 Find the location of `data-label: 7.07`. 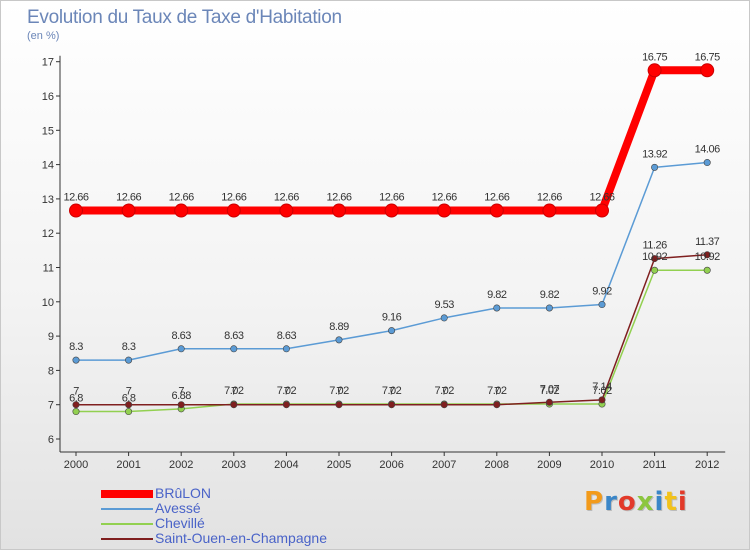

data-label: 7.07 is located at coordinates (550, 389).